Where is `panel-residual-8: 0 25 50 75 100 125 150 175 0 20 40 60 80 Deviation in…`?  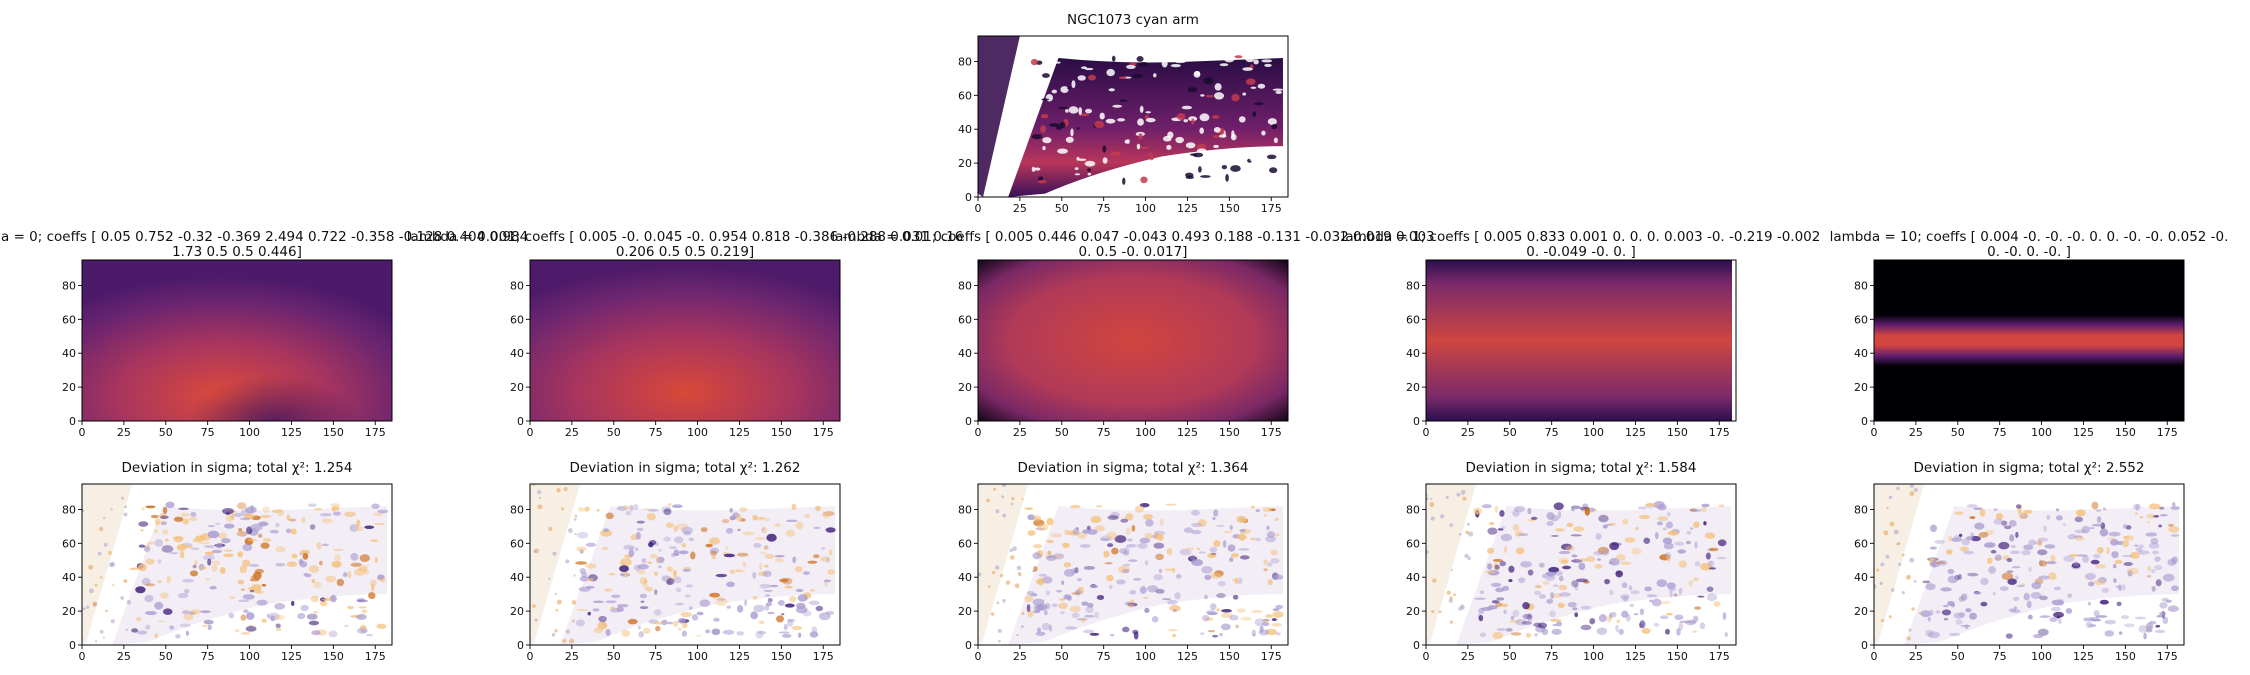 panel-residual-8: 0 25 50 75 100 125 150 175 0 20 40 60 80 Deviation in… is located at coordinates (1123, 561).